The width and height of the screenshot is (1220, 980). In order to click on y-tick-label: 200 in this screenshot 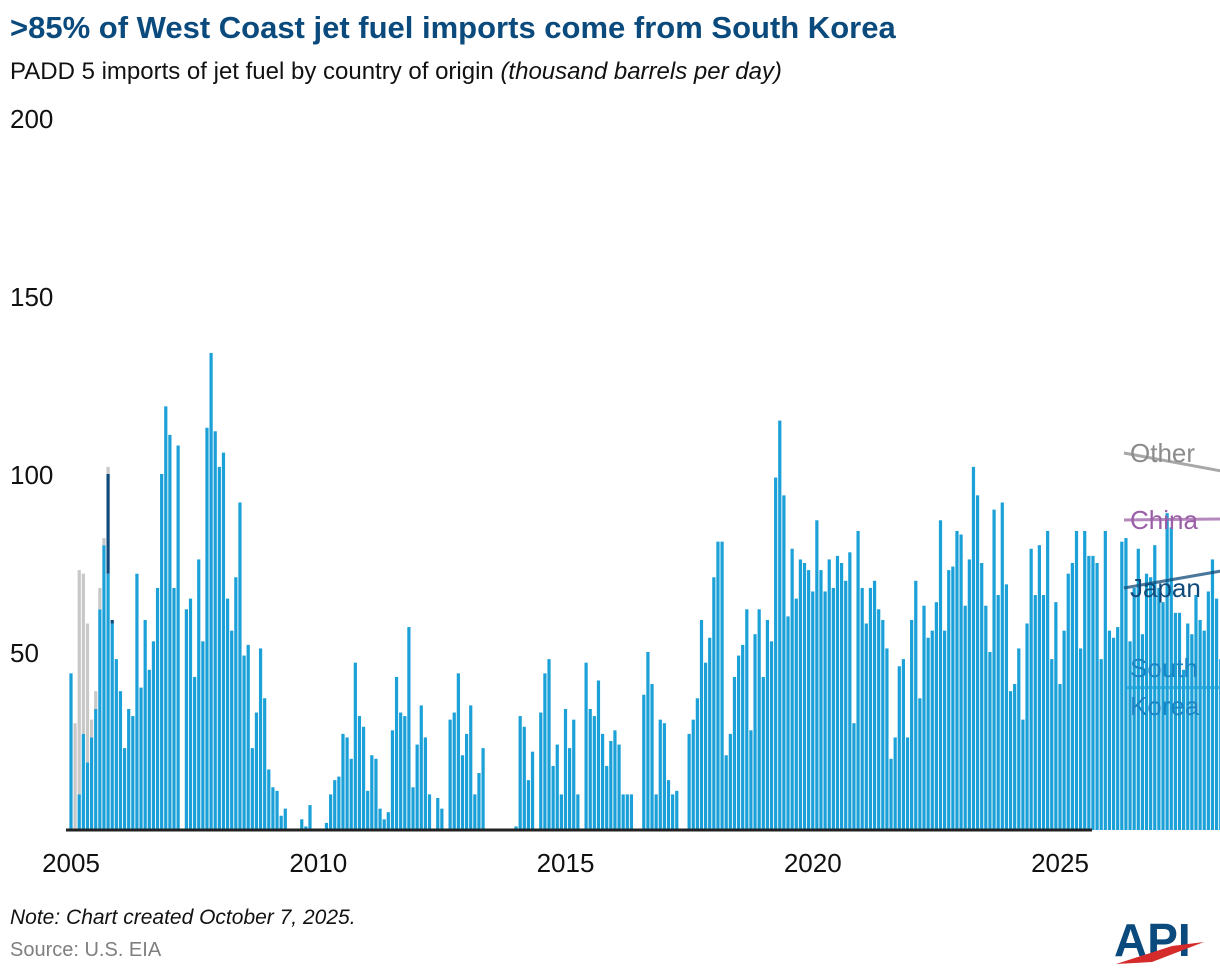, I will do `click(31, 119)`.